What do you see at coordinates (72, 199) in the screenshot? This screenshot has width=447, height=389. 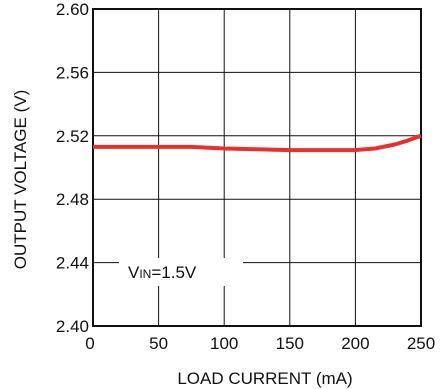 I see `y-tick-label: 2.48` at bounding box center [72, 199].